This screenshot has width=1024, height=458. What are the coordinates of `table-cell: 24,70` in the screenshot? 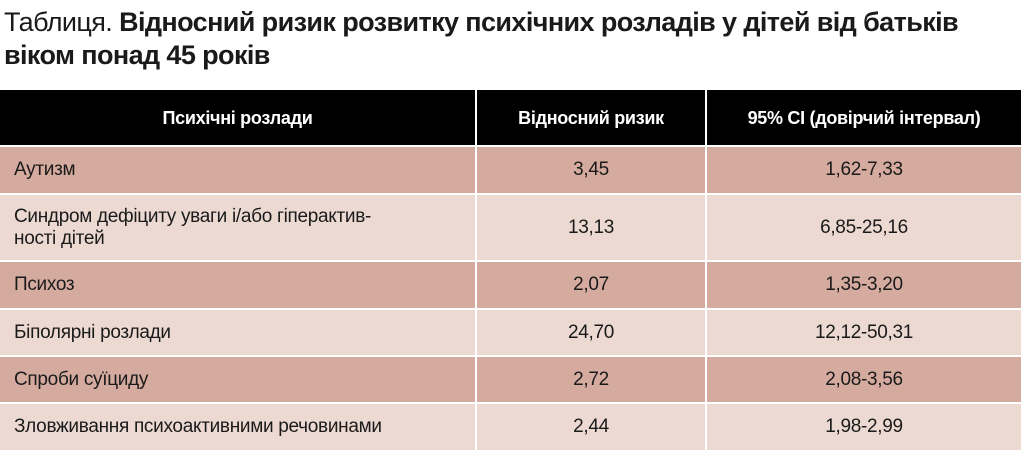 It's located at (591, 332).